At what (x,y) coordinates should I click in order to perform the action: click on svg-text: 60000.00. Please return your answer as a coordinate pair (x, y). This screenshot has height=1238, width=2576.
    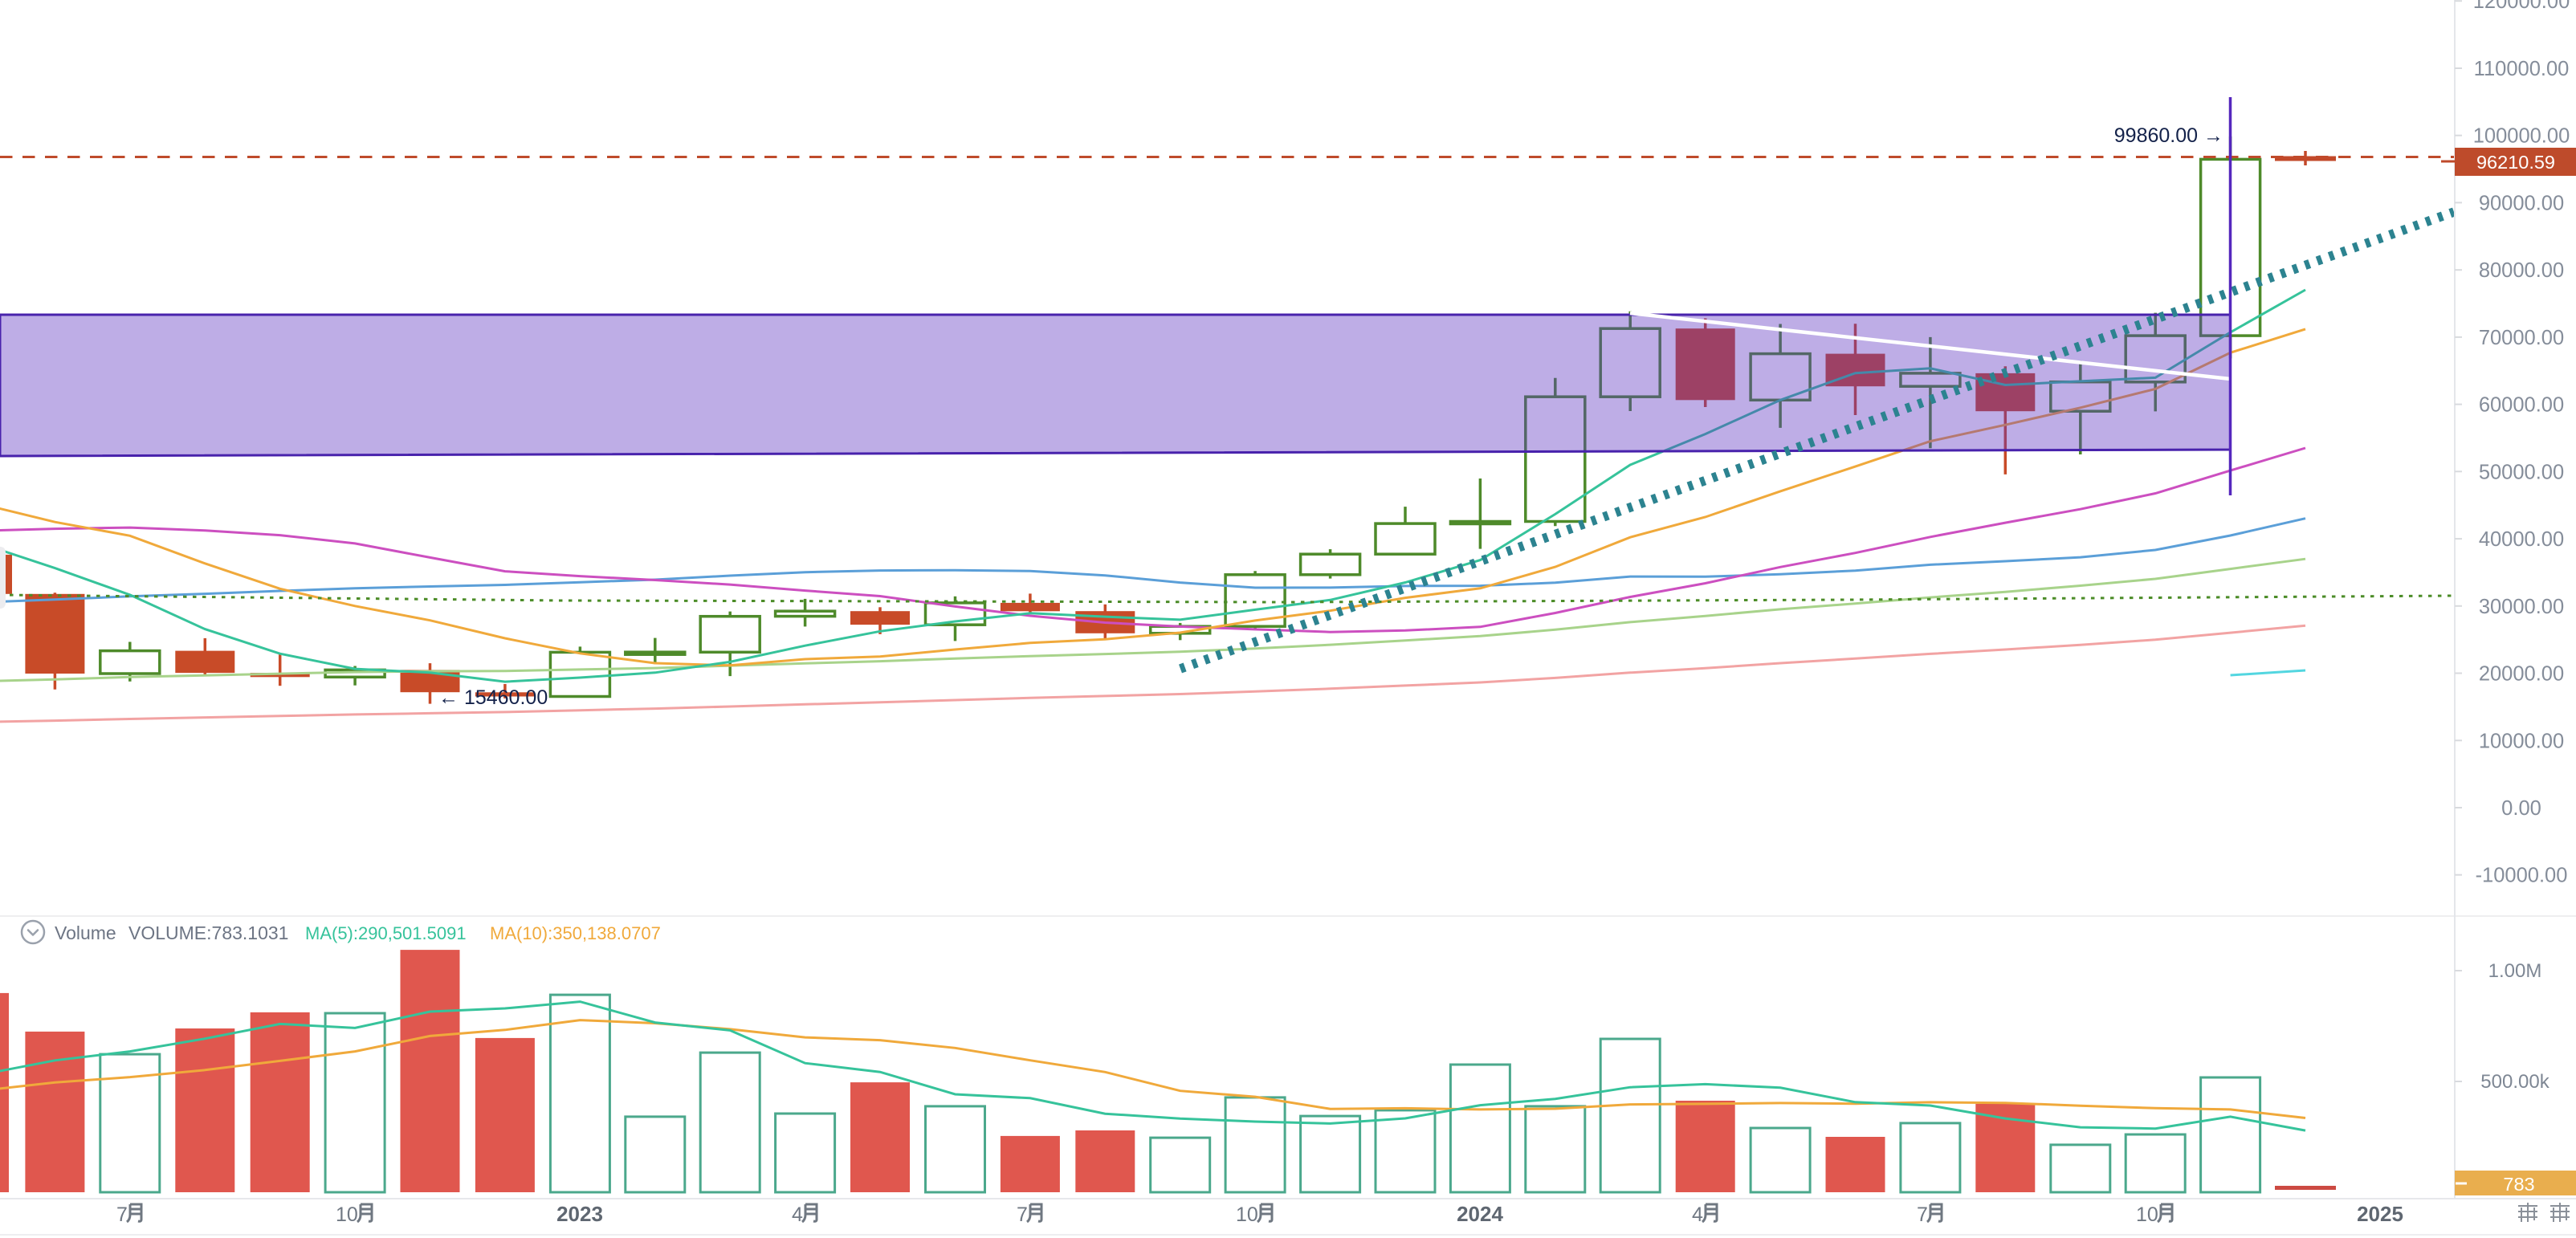
    Looking at the image, I should click on (2521, 405).